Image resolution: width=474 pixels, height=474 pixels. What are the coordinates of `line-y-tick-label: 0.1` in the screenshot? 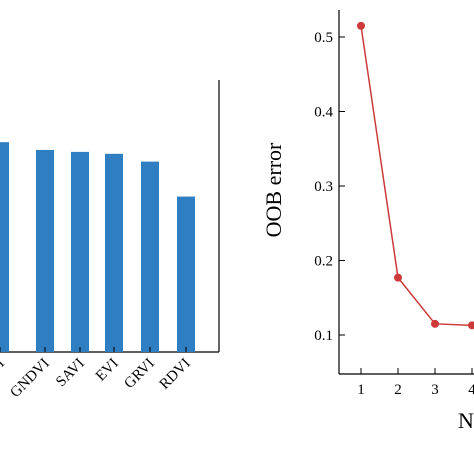 It's located at (323, 336).